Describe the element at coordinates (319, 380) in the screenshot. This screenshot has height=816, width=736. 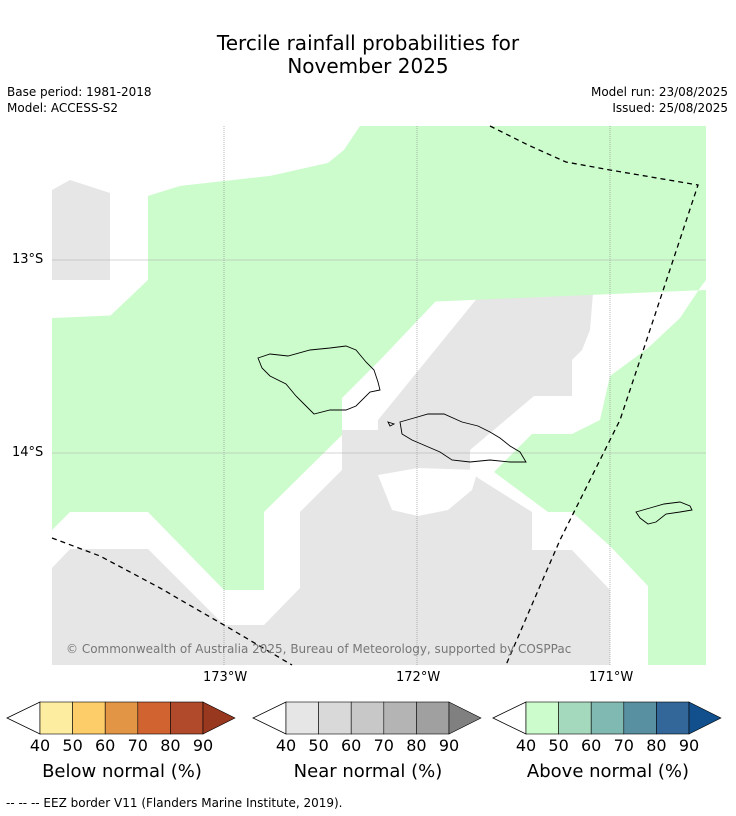
I see `savaii-island` at that location.